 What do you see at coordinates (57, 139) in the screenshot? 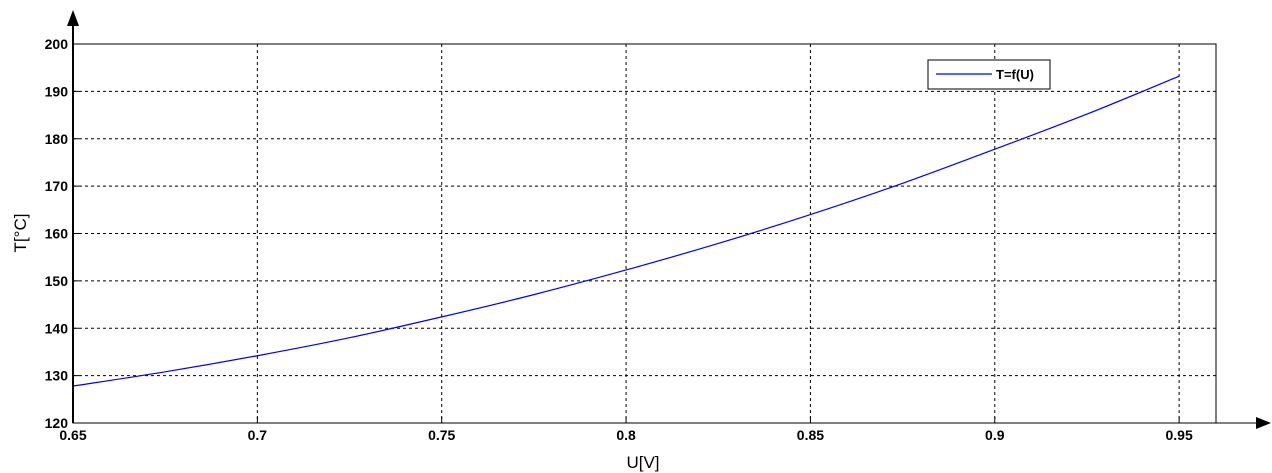
I see `y-tick-label: 180` at bounding box center [57, 139].